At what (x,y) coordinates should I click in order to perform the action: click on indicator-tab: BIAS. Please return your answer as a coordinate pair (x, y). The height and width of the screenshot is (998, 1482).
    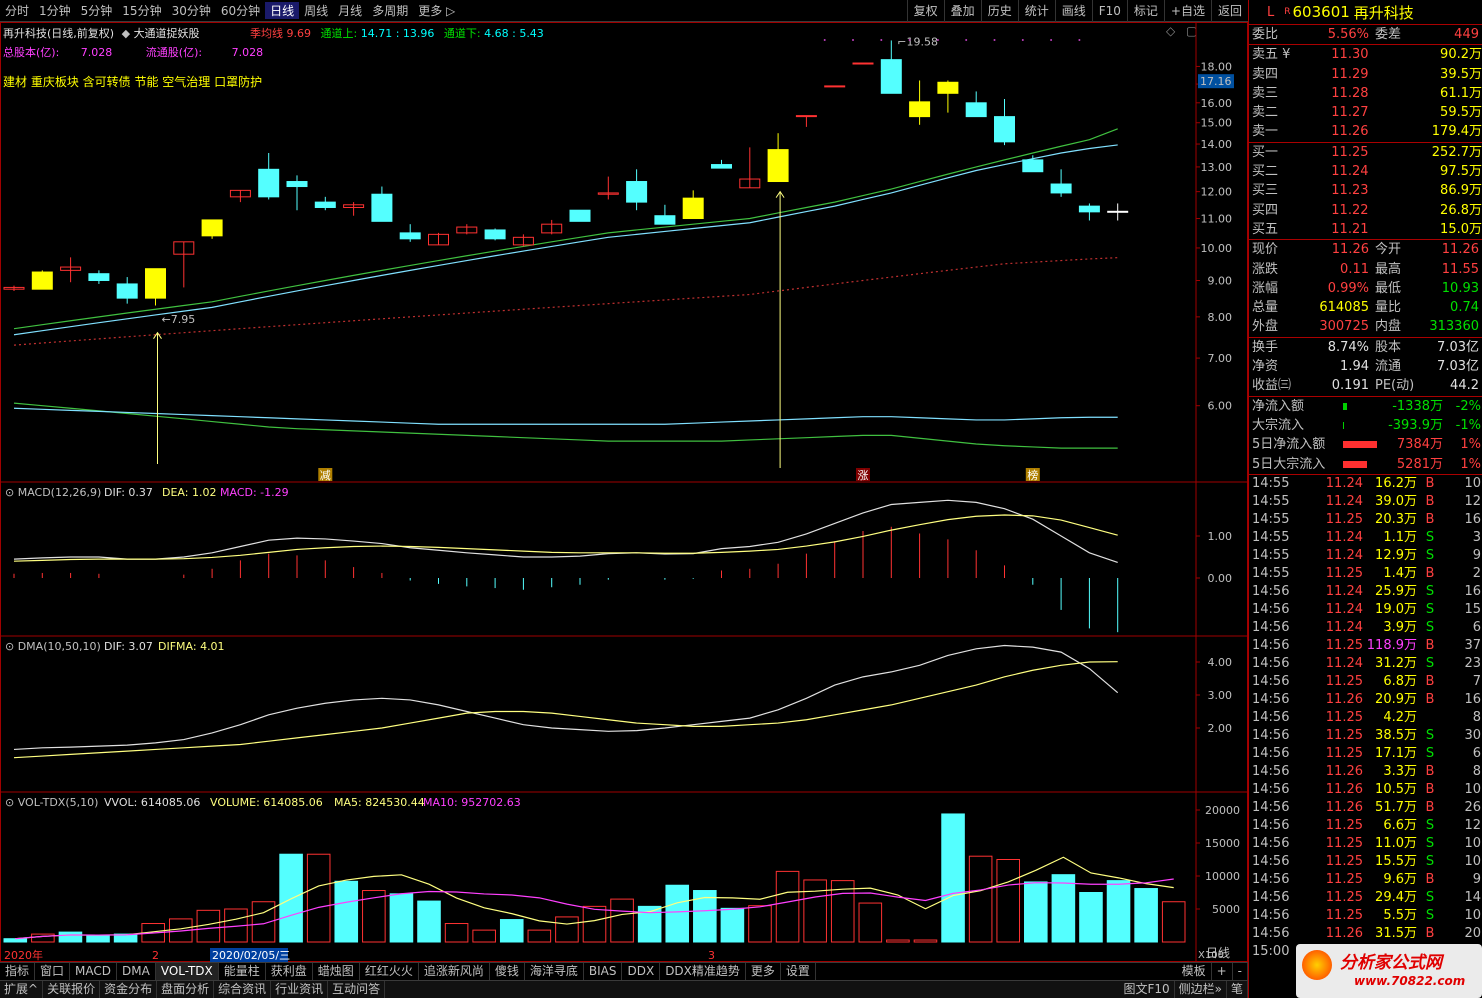
    Looking at the image, I should click on (603, 971).